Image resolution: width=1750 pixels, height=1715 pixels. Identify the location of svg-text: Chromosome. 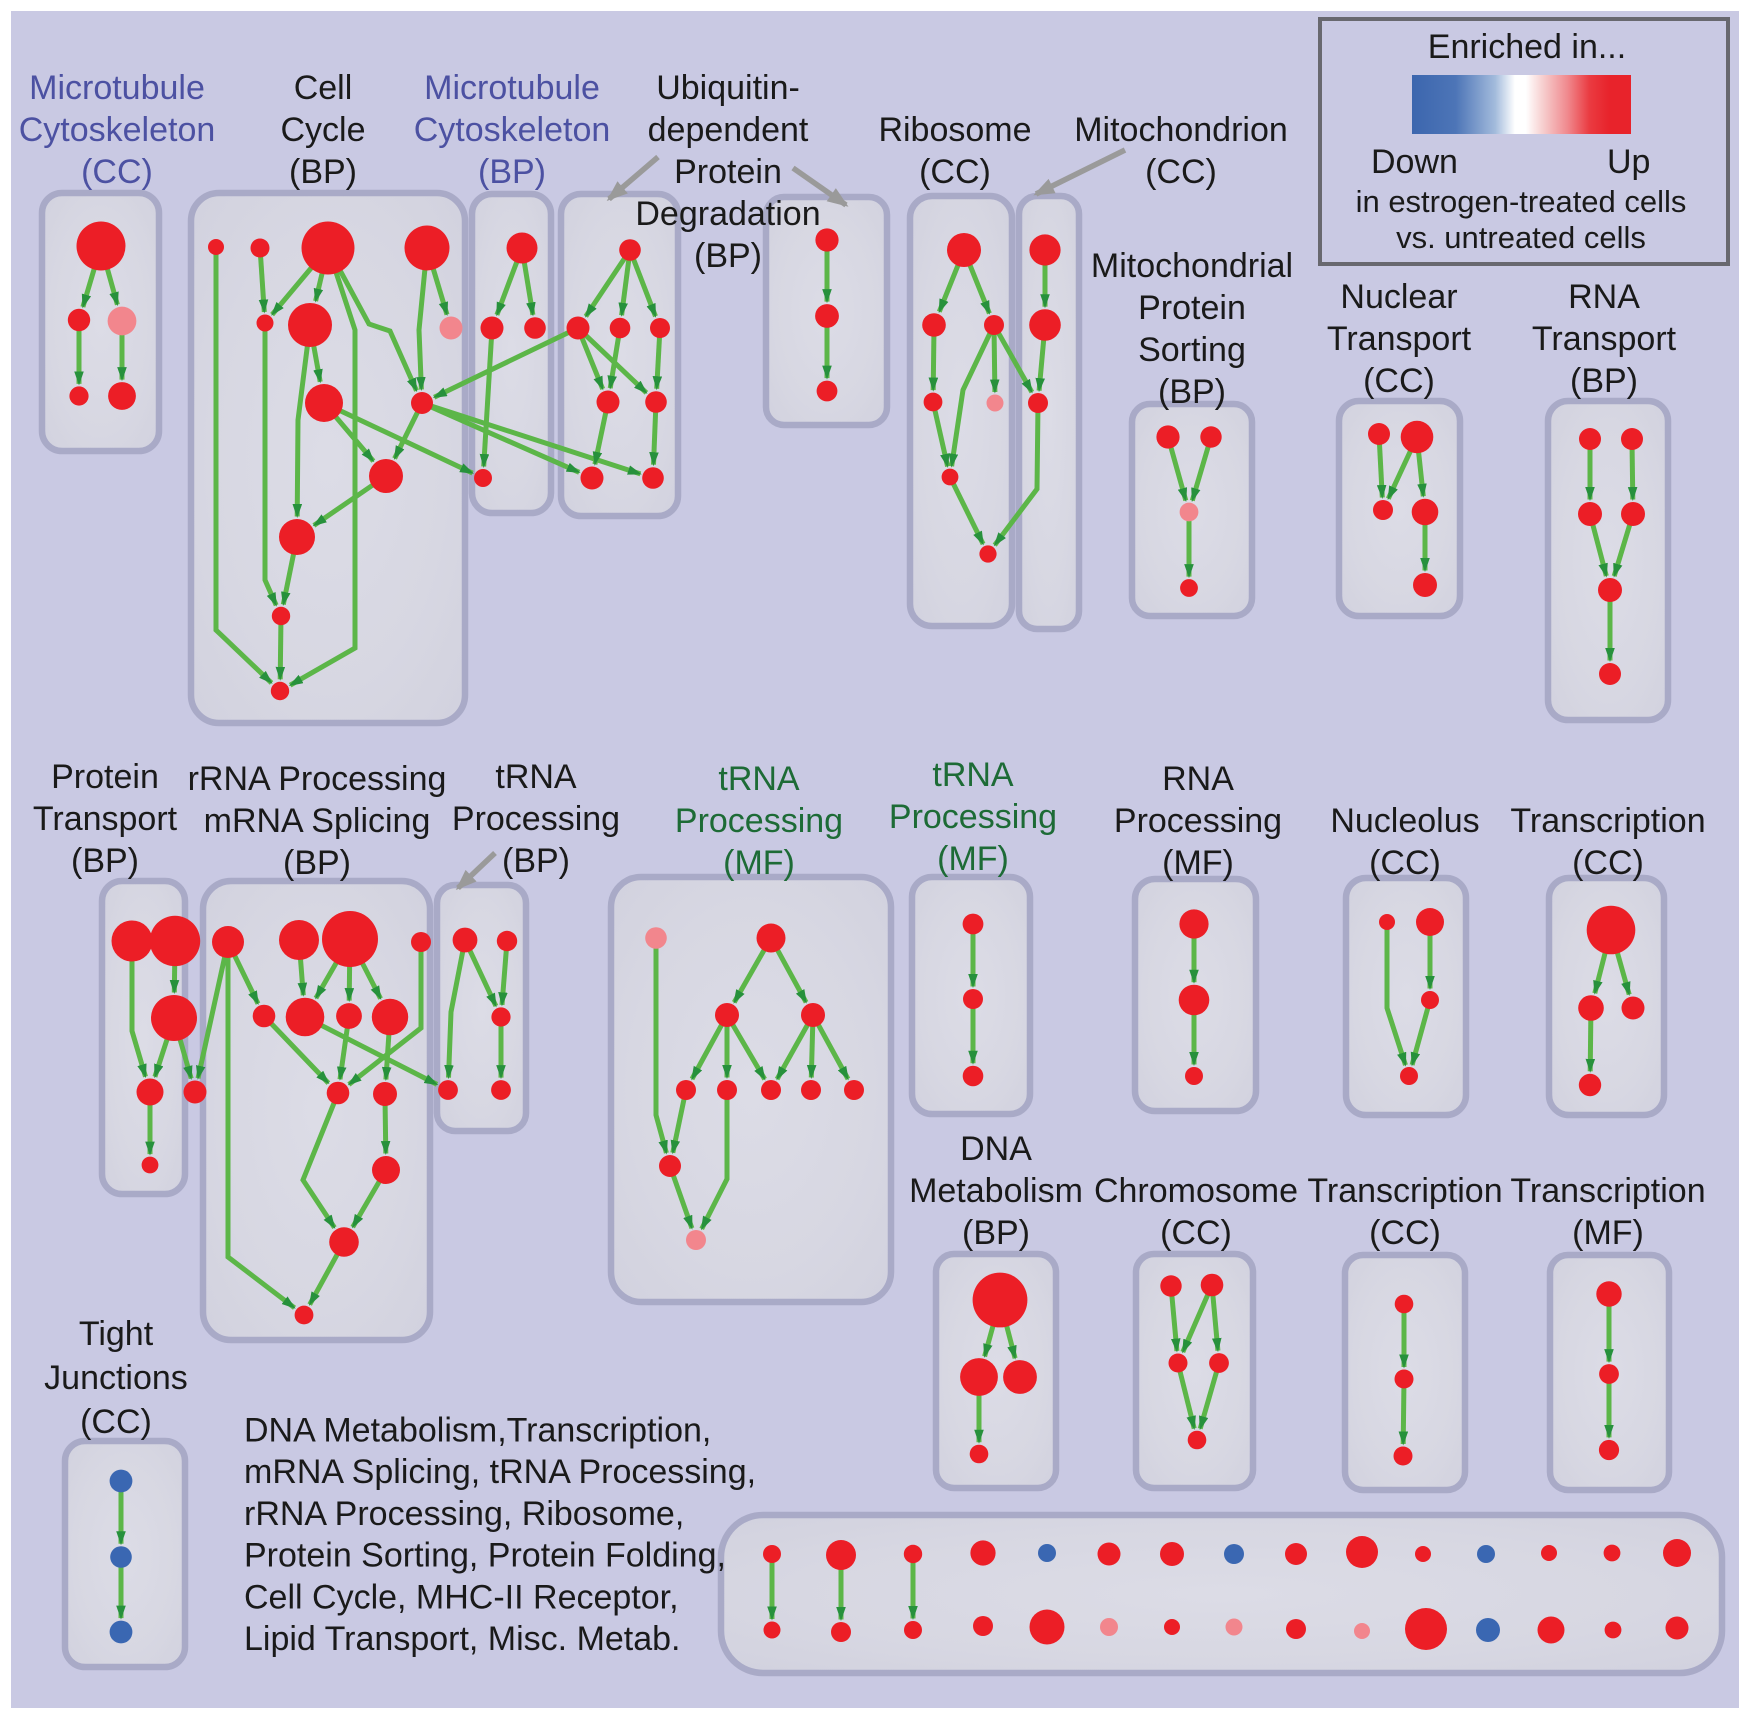
(1196, 1191).